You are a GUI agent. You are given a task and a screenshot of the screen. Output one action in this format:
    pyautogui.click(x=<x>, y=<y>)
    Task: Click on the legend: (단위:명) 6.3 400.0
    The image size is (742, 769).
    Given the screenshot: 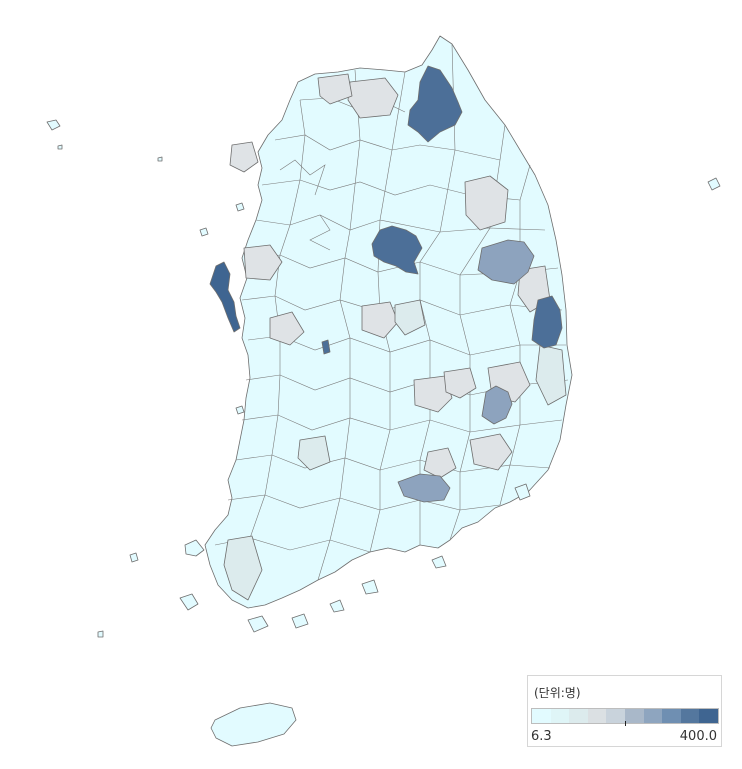 What is the action you would take?
    pyautogui.click(x=624, y=711)
    